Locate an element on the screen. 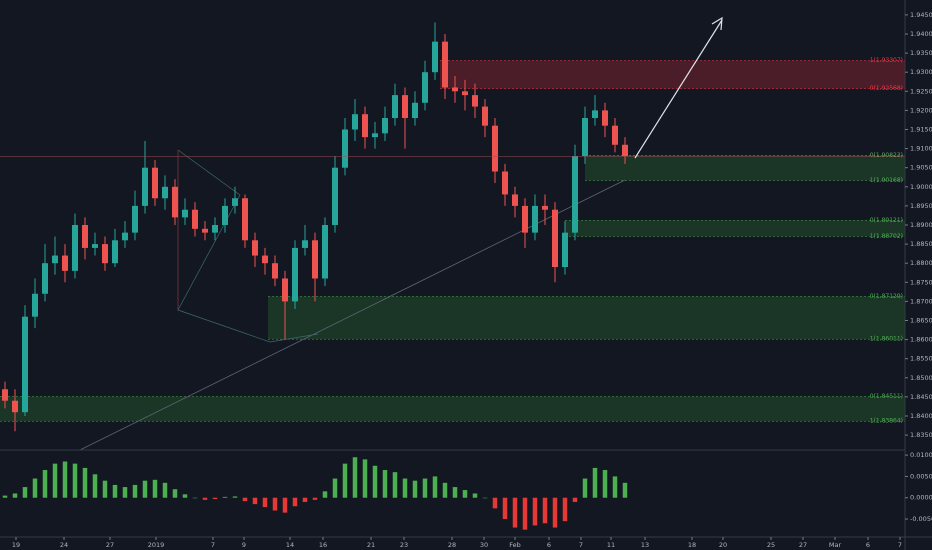  zone-bottom-label: 0(1.92568) is located at coordinates (886, 88).